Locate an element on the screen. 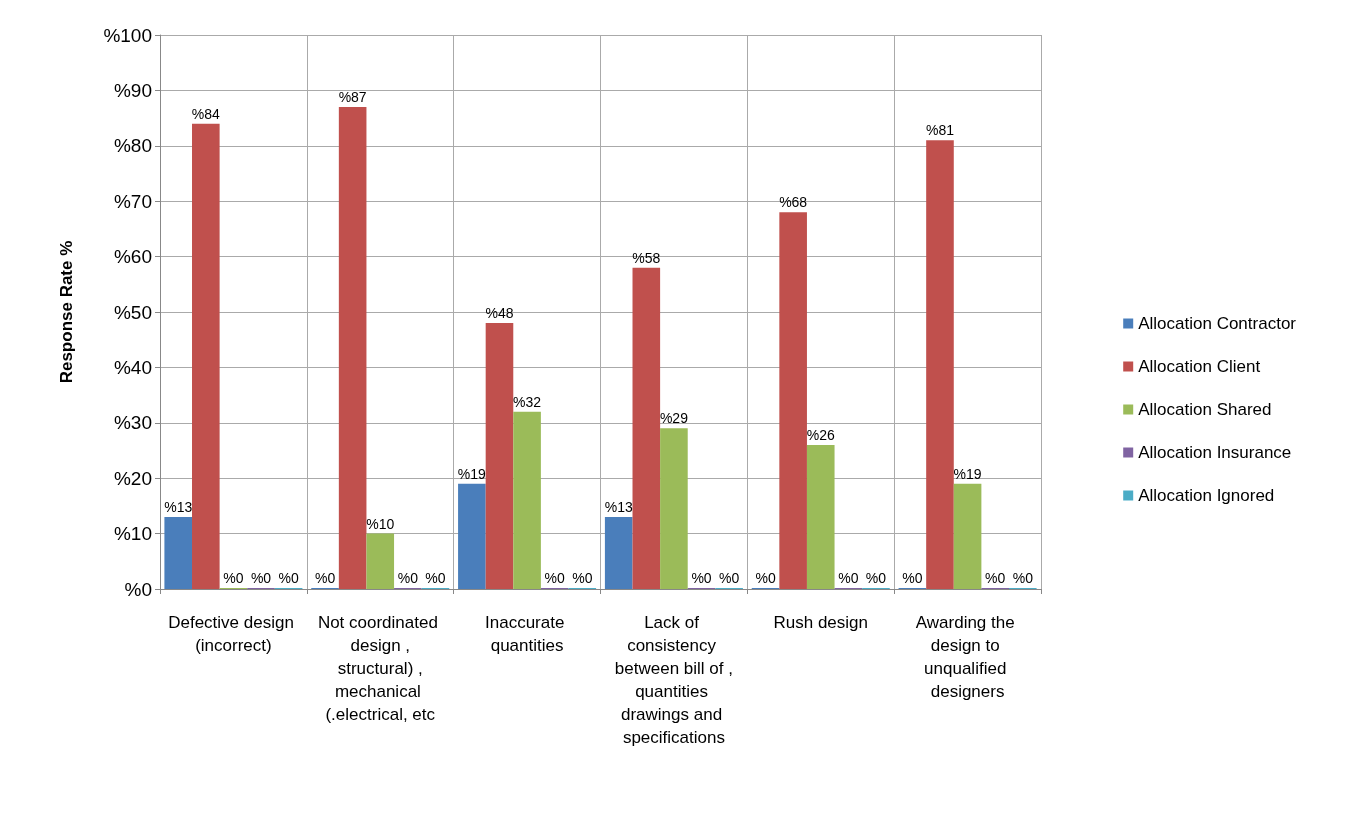 The width and height of the screenshot is (1346, 819). y-tick-label: %60 is located at coordinates (132, 257).